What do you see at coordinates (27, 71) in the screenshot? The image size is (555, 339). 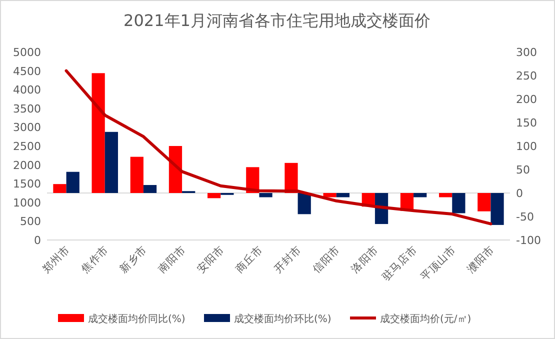 I see `y-tick-label: 4500` at bounding box center [27, 71].